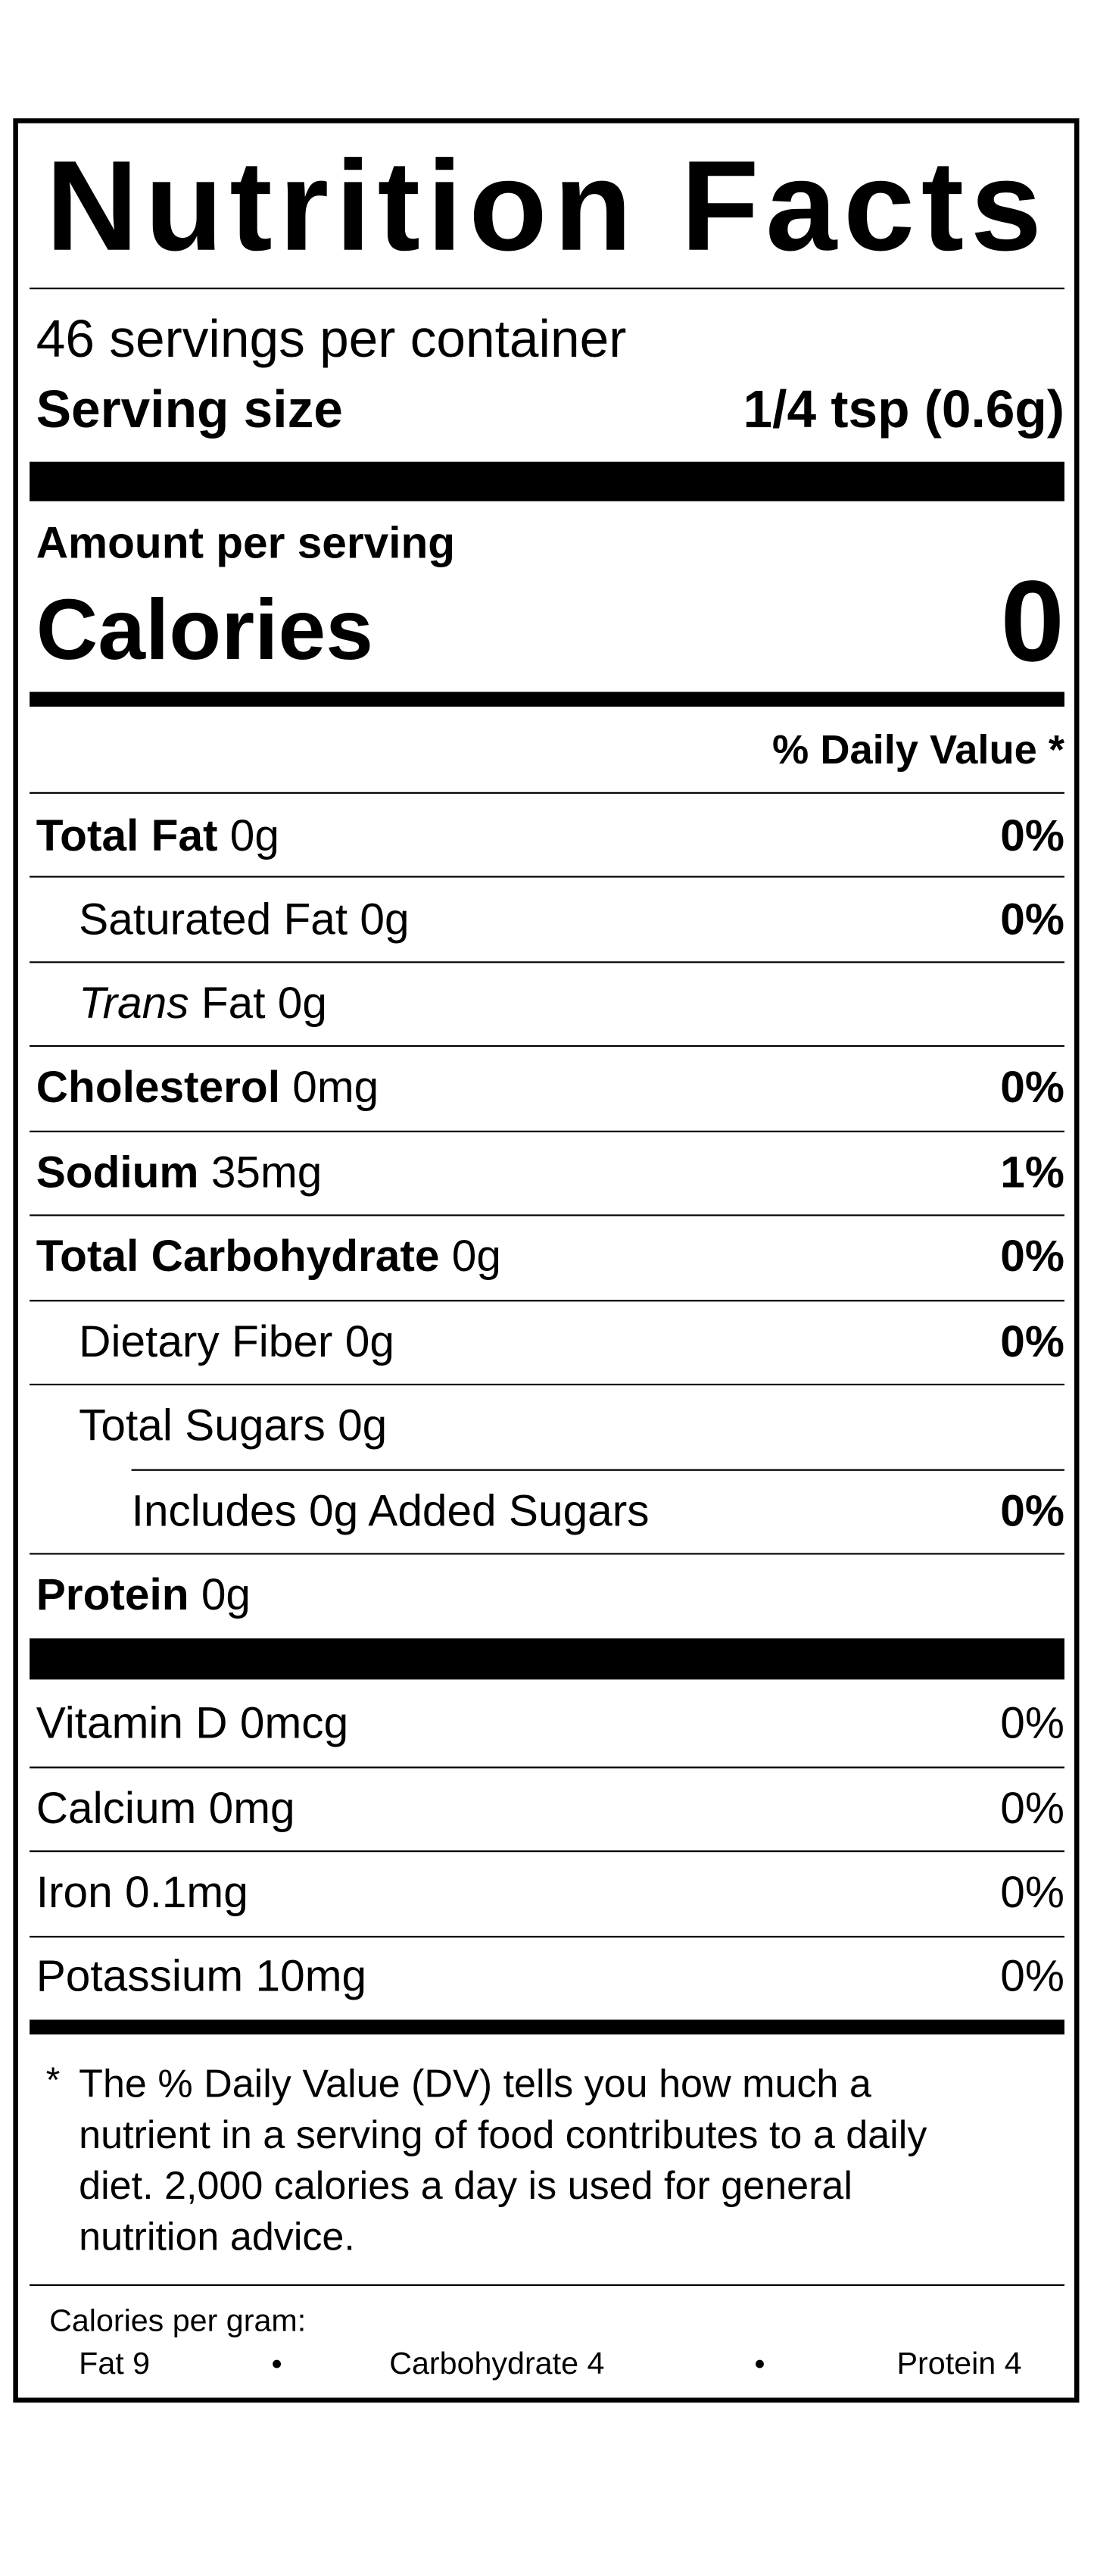 The image size is (1094, 2576). Describe the element at coordinates (1032, 1172) in the screenshot. I see `nutrient-dv: 1%` at that location.